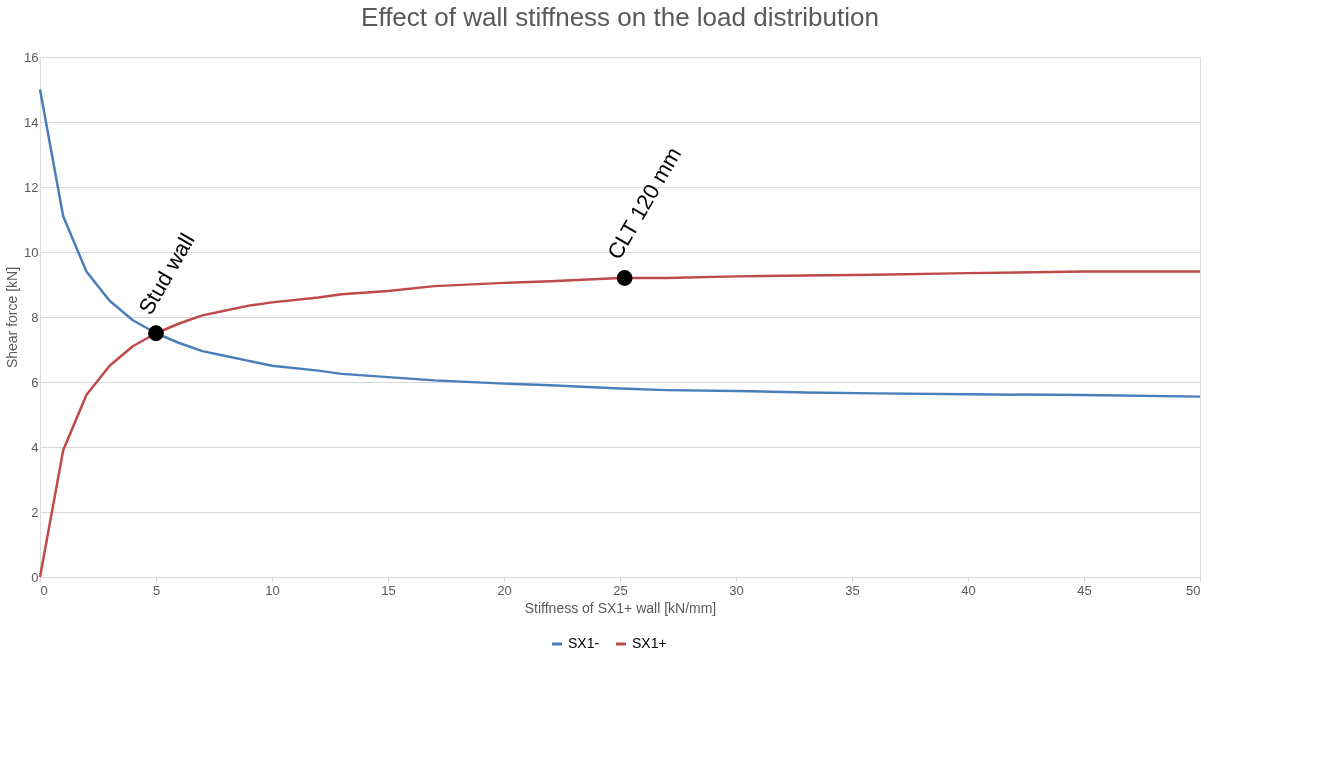 Image resolution: width=1324 pixels, height=774 pixels. Describe the element at coordinates (388, 590) in the screenshot. I see `x-tick-label: 15` at that location.